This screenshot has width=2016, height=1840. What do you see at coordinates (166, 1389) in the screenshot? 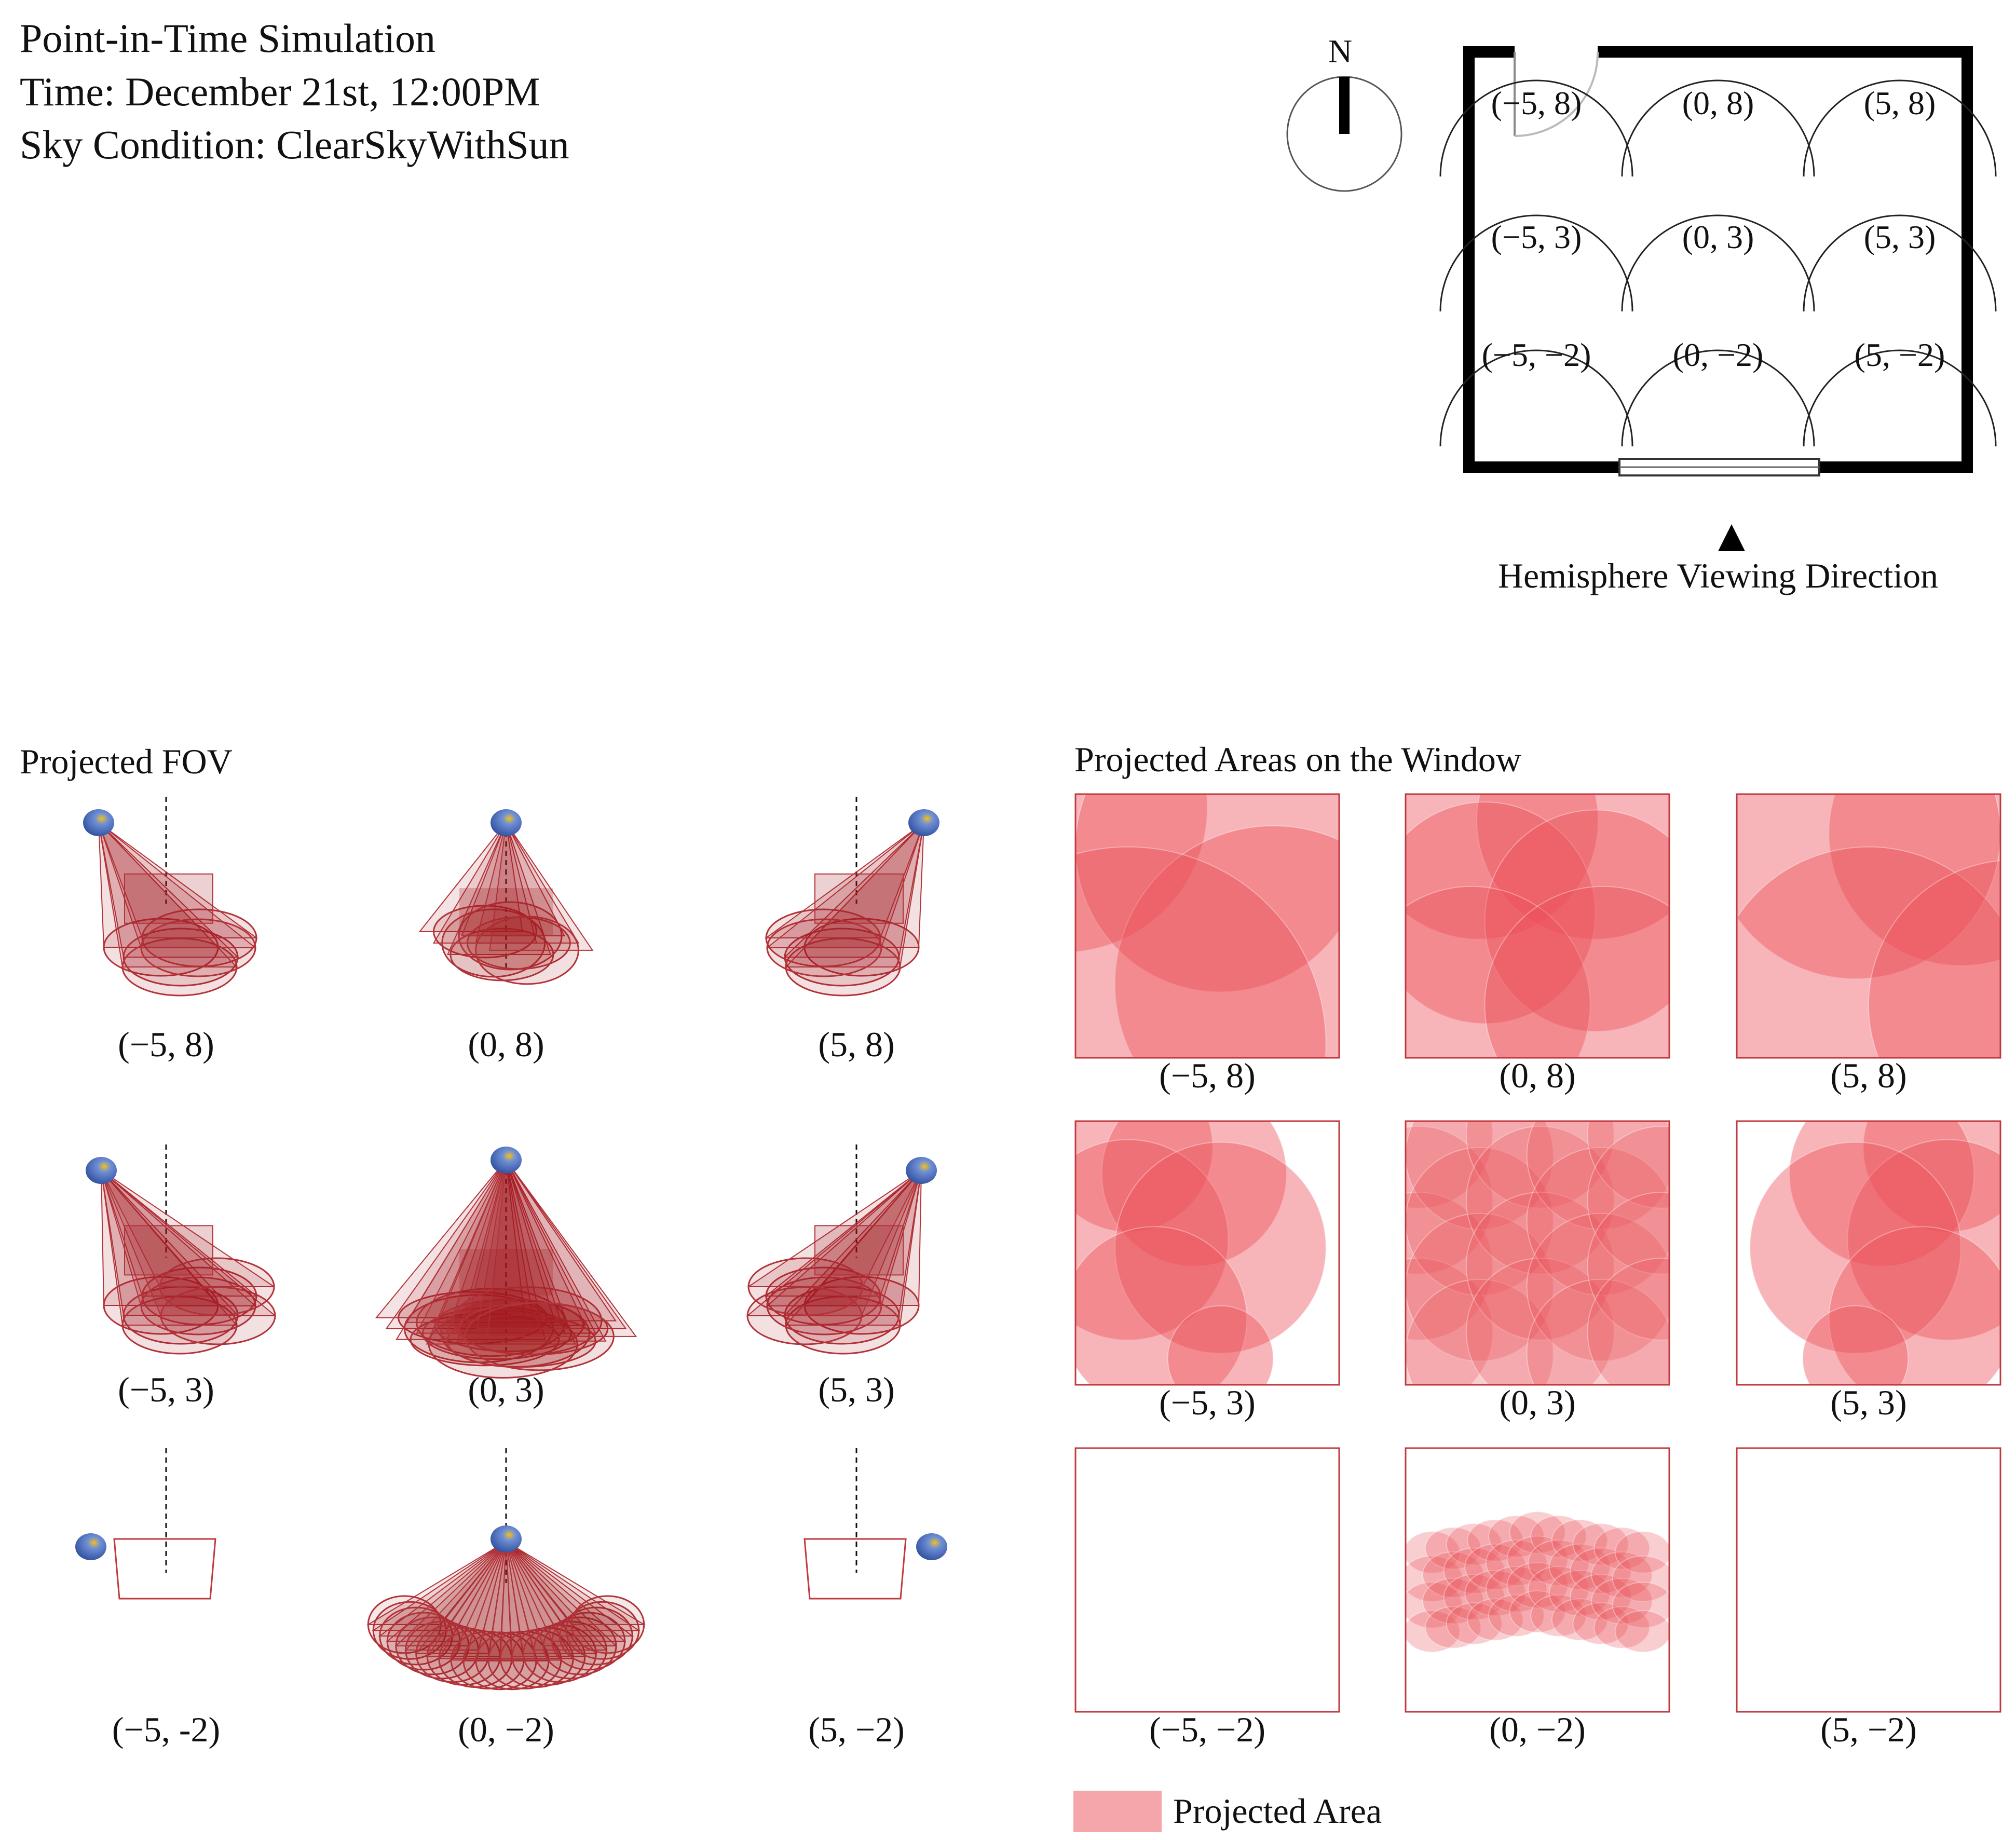
I see `fov-label: (−5, 3)` at bounding box center [166, 1389].